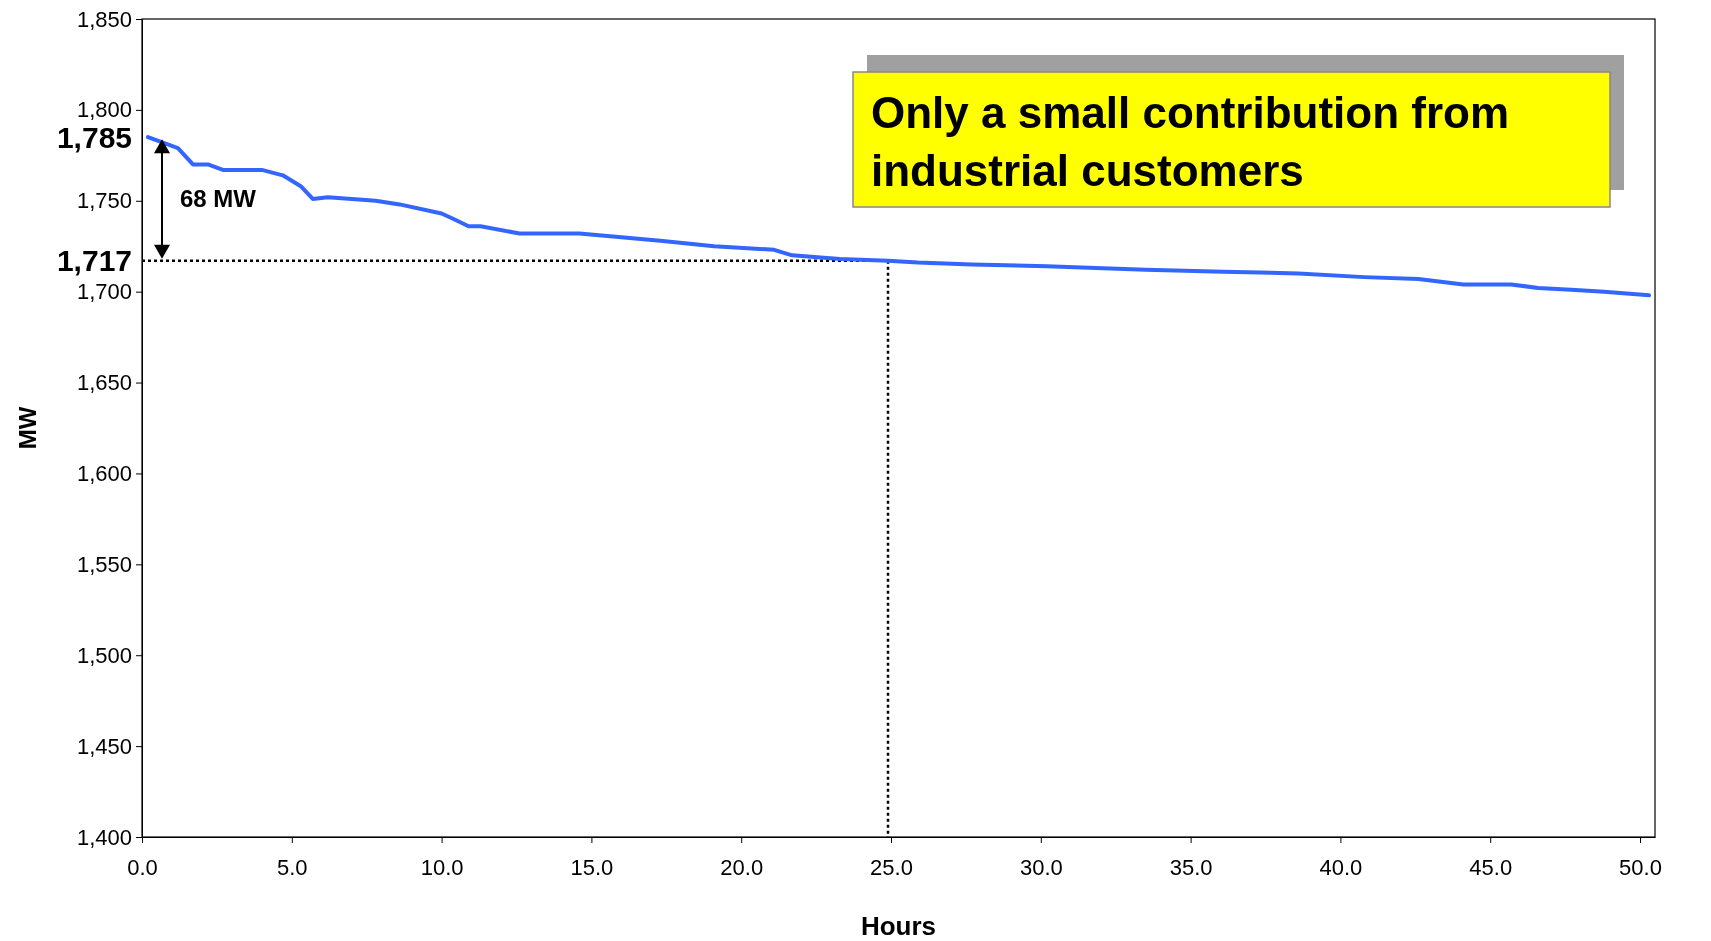  What do you see at coordinates (104, 746) in the screenshot?
I see `y-tick-label: 1,450` at bounding box center [104, 746].